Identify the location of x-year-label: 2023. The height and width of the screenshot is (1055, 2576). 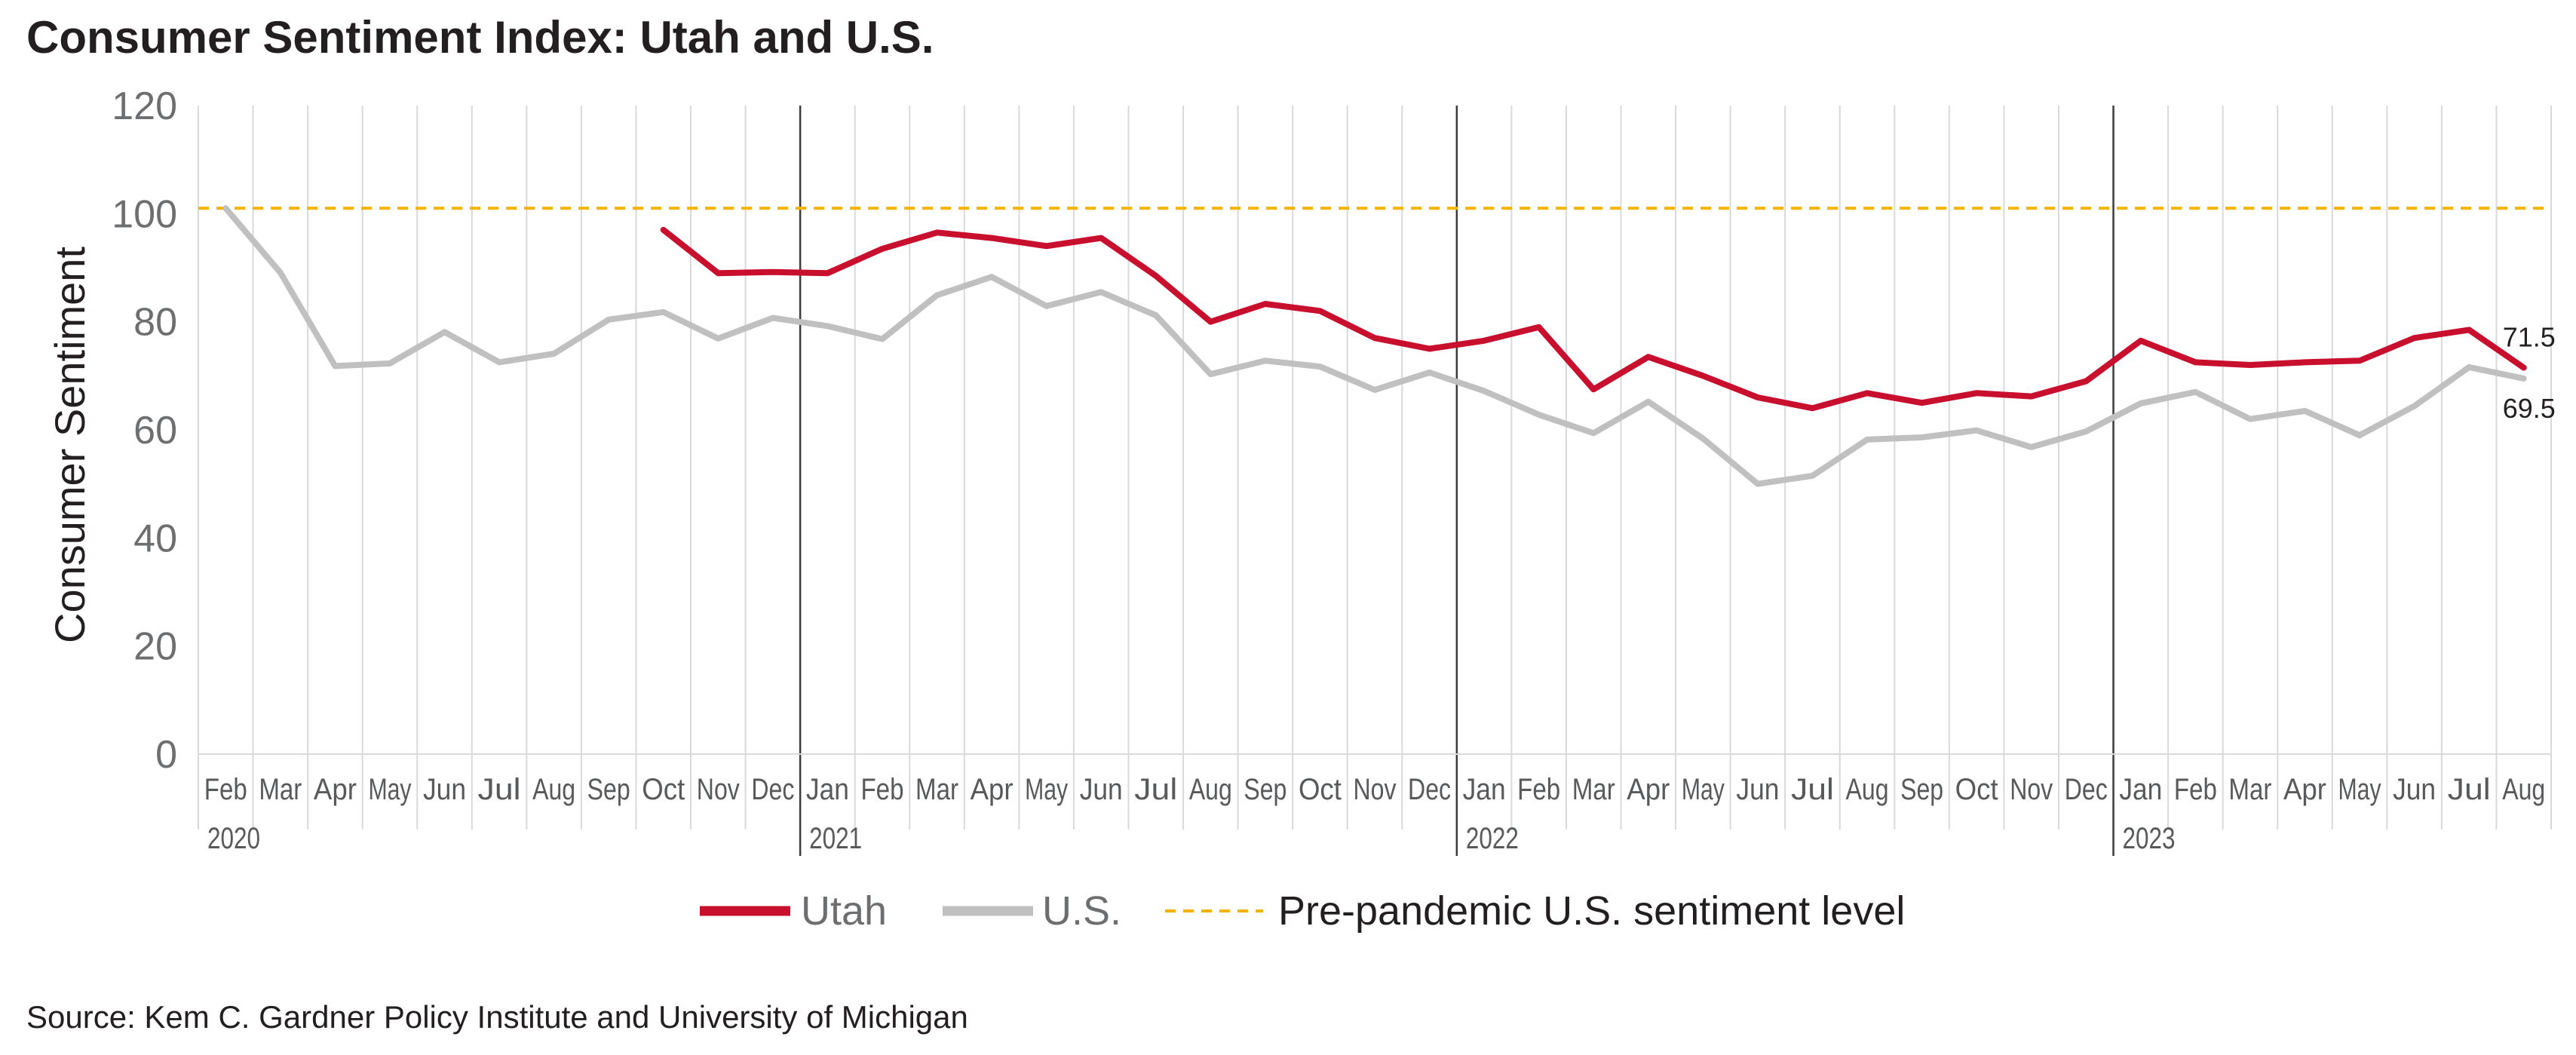
(2149, 838).